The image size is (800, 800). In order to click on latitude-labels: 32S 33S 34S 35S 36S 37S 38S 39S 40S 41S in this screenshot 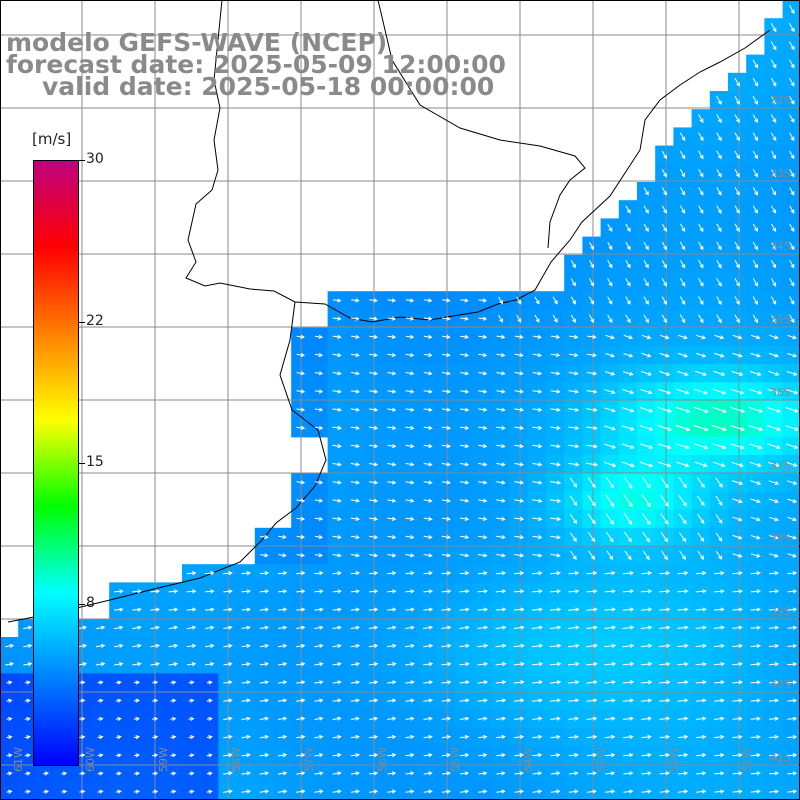, I will do `click(780, 429)`.